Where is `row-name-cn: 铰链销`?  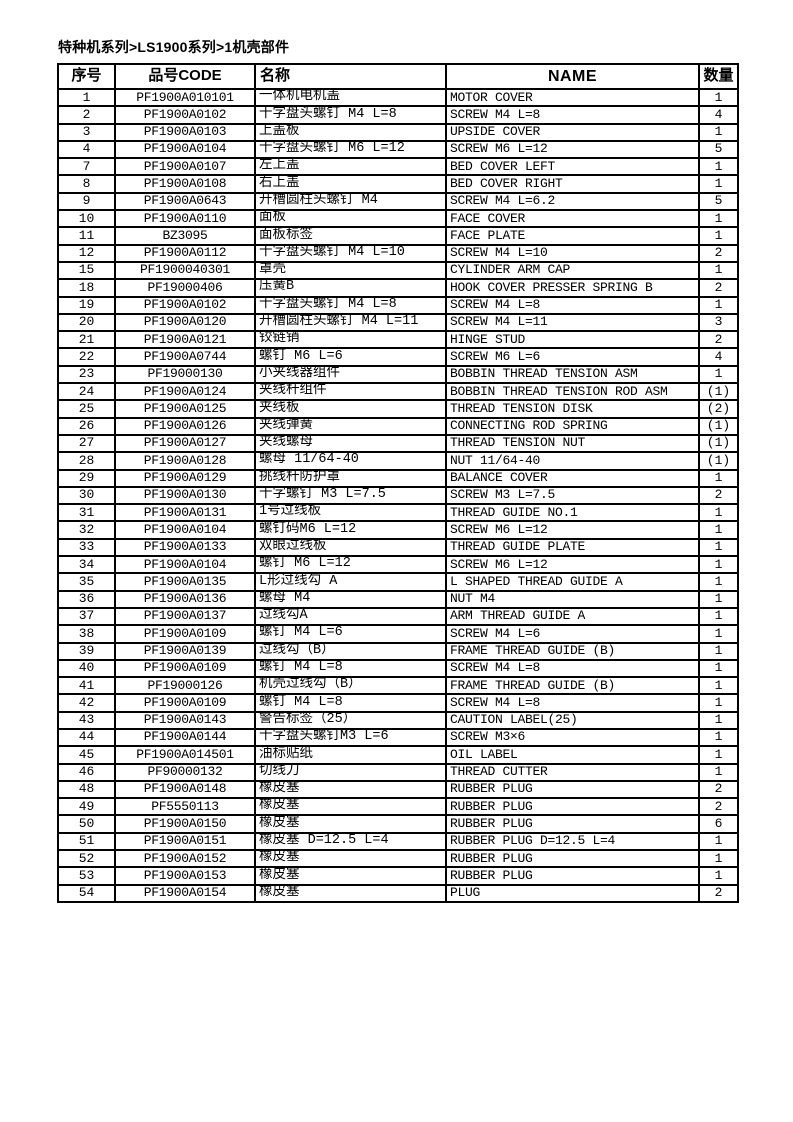
row-name-cn: 铰链销 is located at coordinates (350, 340).